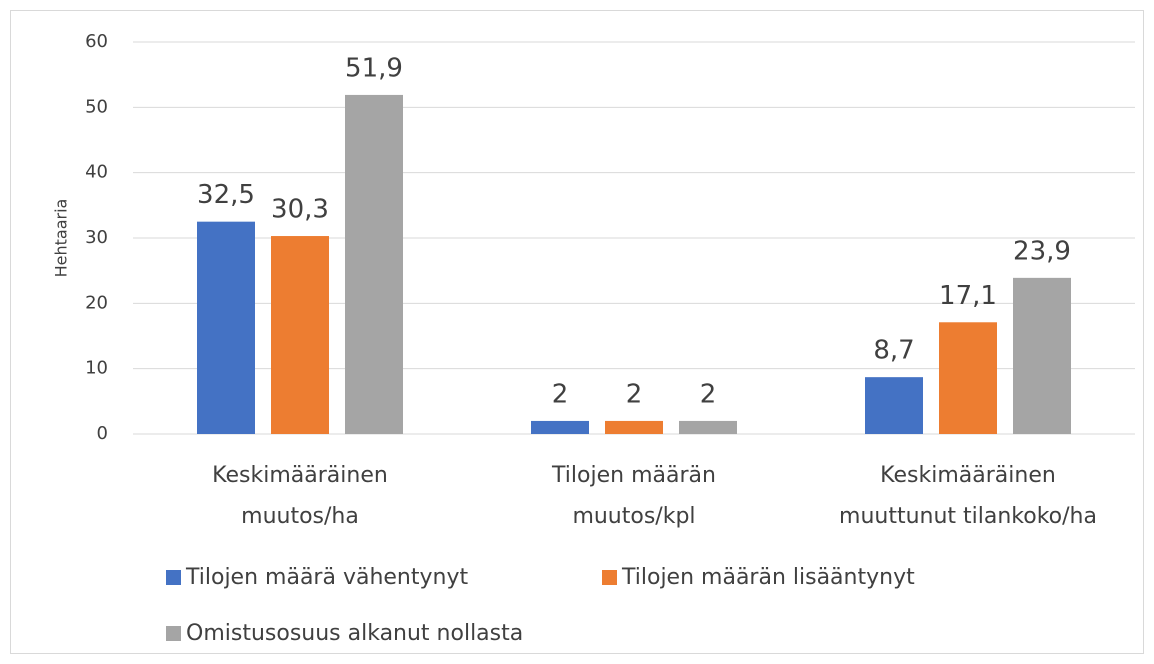 This screenshot has height=664, width=1154. Describe the element at coordinates (893, 351) in the screenshot. I see `data-label: 8,7` at that location.